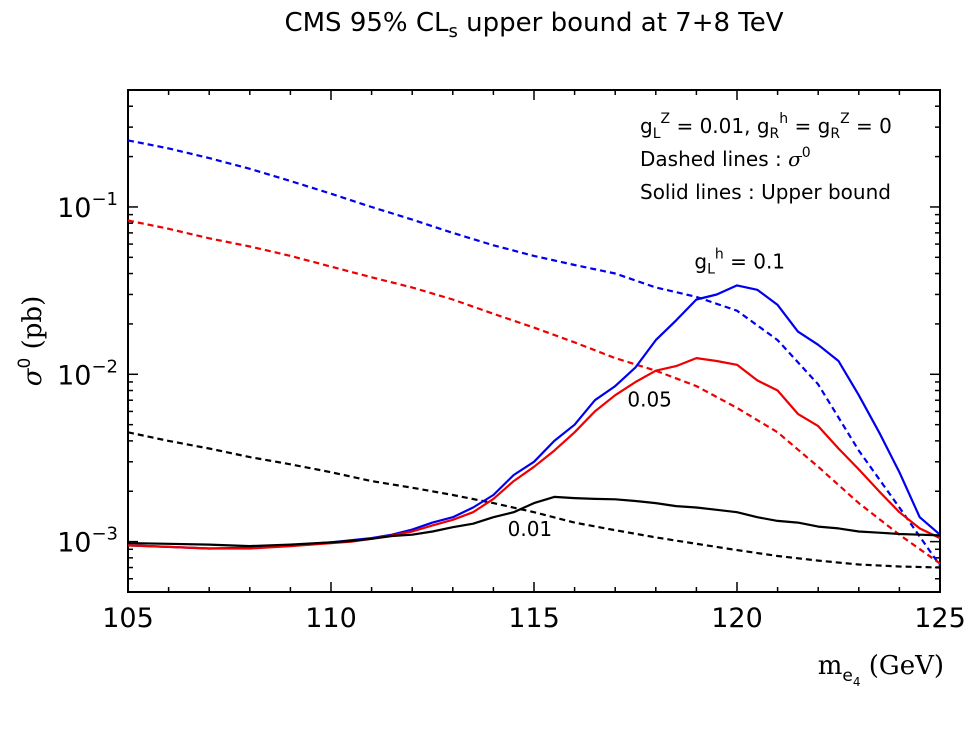 Image resolution: width=972 pixels, height=737 pixels. Describe the element at coordinates (739, 261) in the screenshot. I see `annotation-gLh-0.1: gLh = 0.1` at that location.